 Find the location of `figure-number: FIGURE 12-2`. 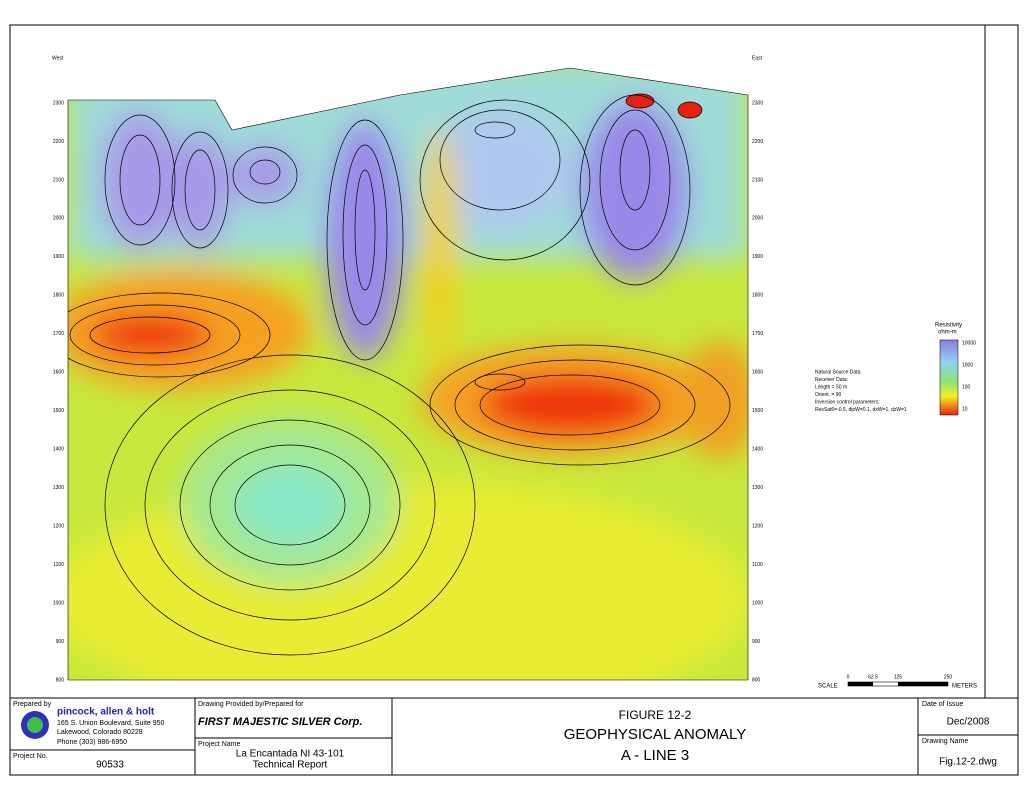

figure-number: FIGURE 12-2 is located at coordinates (655, 715).